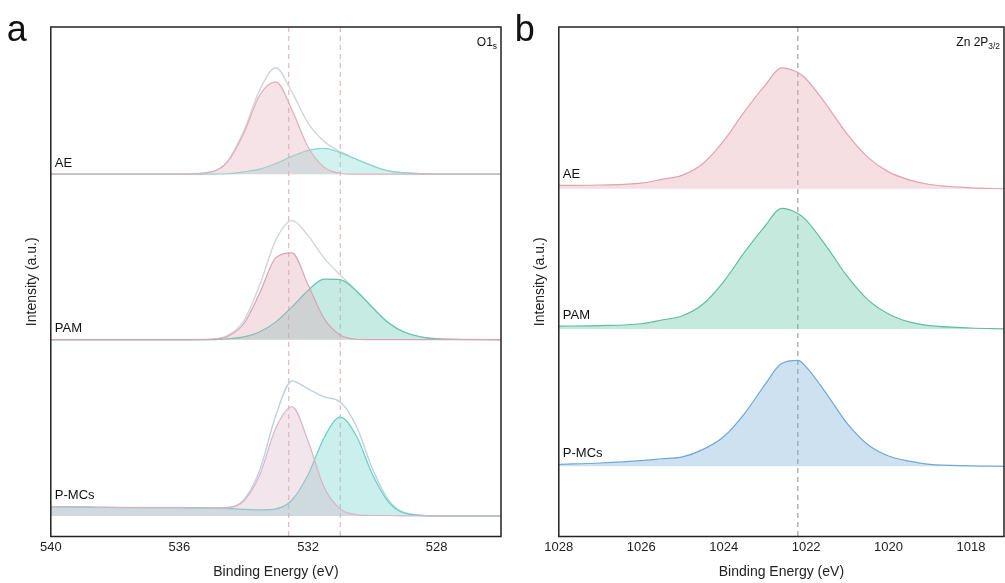 This screenshot has width=1005, height=583. What do you see at coordinates (50, 546) in the screenshot?
I see `x-tick-label: 540` at bounding box center [50, 546].